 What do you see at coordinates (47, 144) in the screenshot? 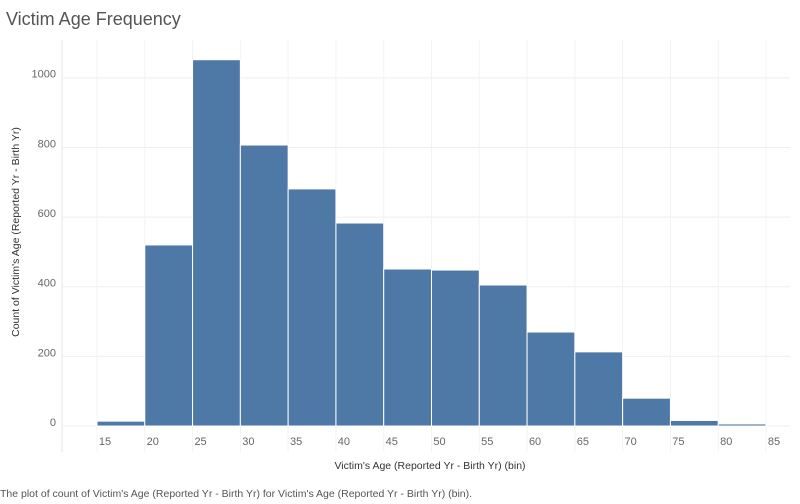
I see `y-tick-label: 800` at bounding box center [47, 144].